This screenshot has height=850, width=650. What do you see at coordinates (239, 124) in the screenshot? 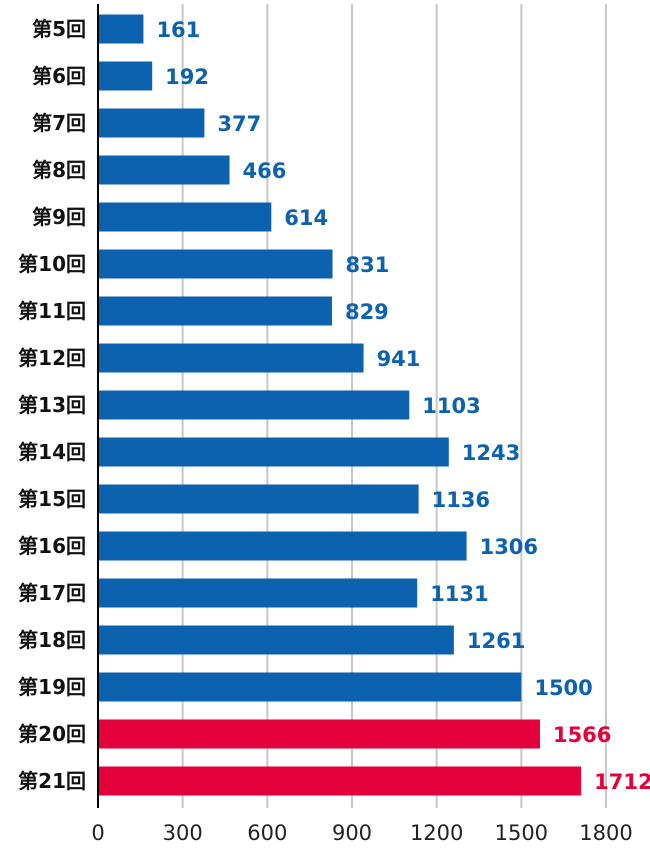
I see `value-label: 377` at bounding box center [239, 124].